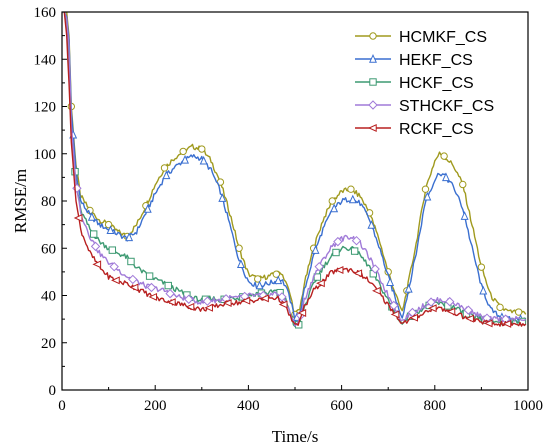 This screenshot has height=448, width=550. What do you see at coordinates (295, 436) in the screenshot?
I see `x-axis-label: Time/s` at bounding box center [295, 436].